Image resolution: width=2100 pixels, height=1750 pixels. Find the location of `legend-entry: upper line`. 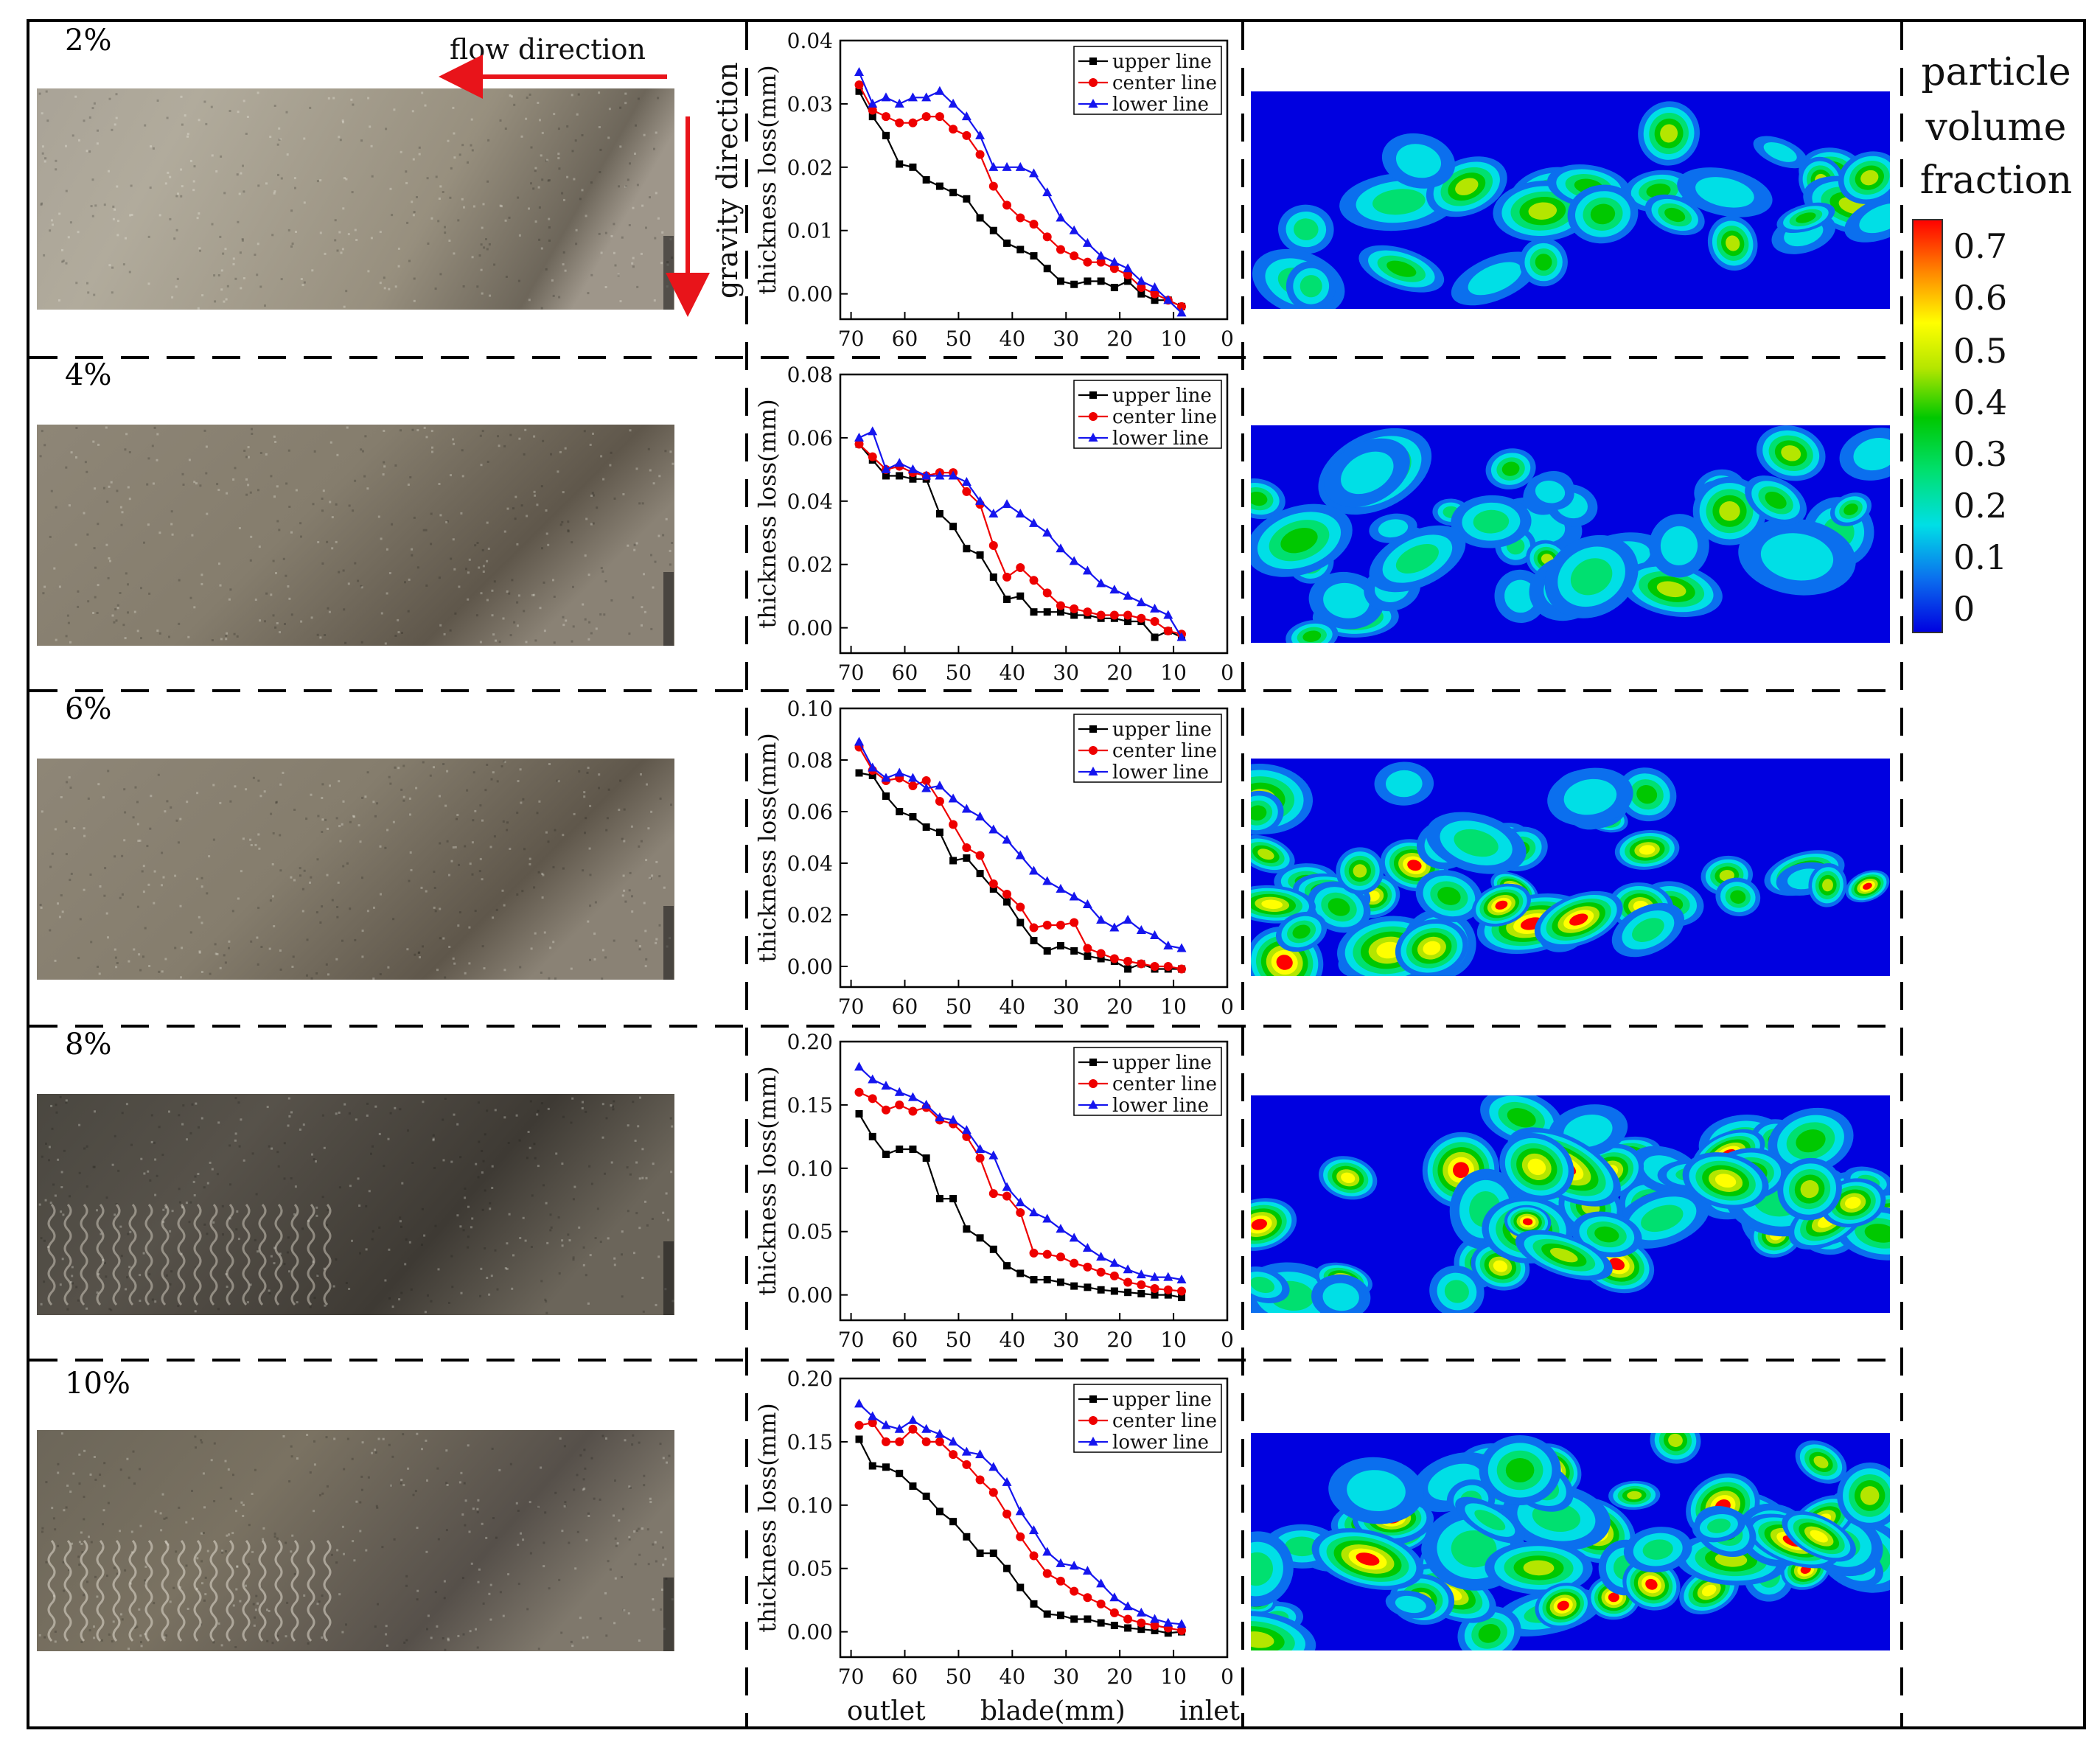

legend-entry: upper line is located at coordinates (1162, 1063).